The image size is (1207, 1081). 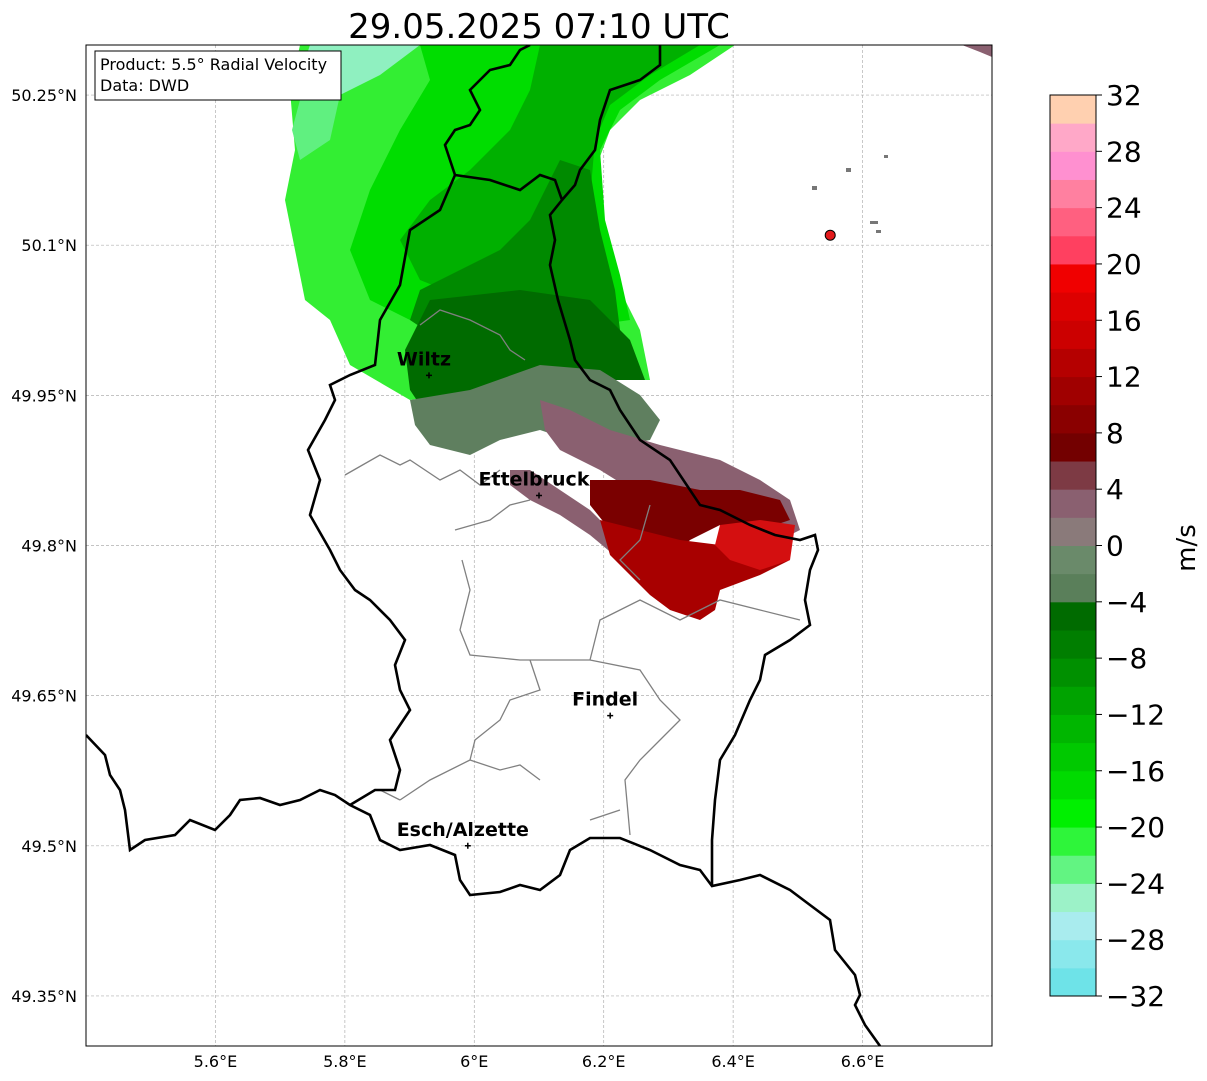 I want to click on lon-axis: 5.6°E 5.8°E 6°E 6.2°E 6.4°E 6.6°E, so click(x=539, y=1061).